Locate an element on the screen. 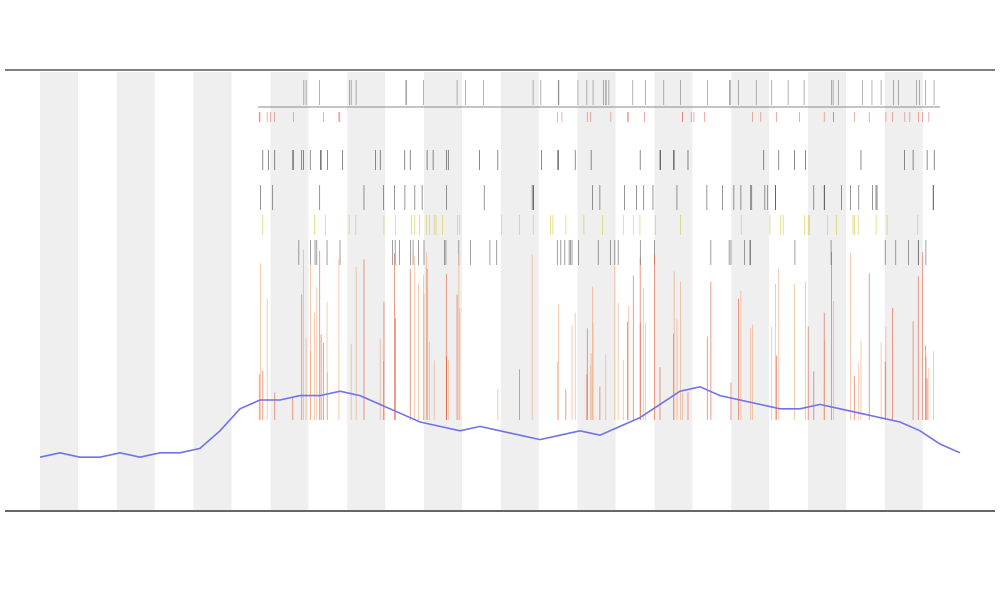 The image size is (1000, 600). series-line is located at coordinates (500, 422).